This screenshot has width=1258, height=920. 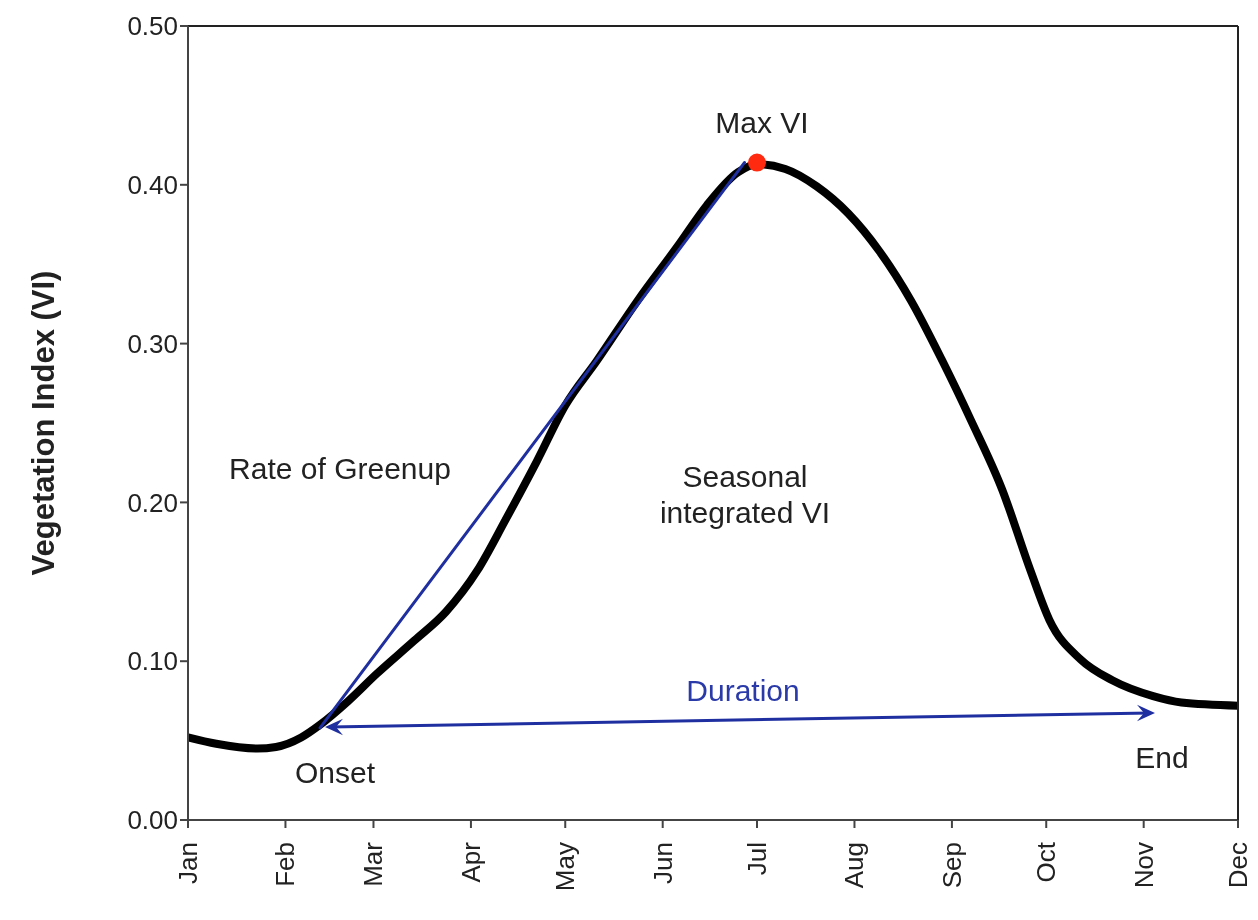 What do you see at coordinates (951, 865) in the screenshot?
I see `x-tick-label: Sep` at bounding box center [951, 865].